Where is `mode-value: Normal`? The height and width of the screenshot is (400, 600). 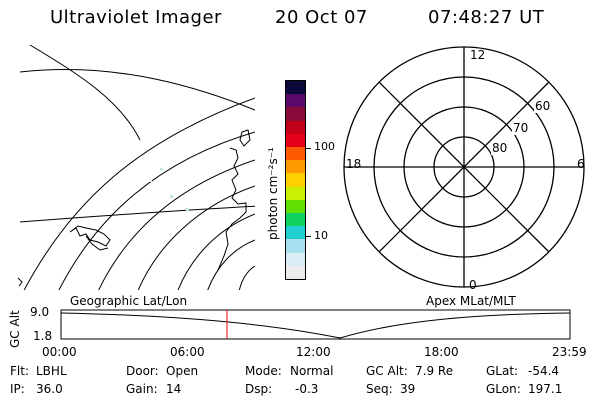
mode-value: Normal is located at coordinates (312, 371).